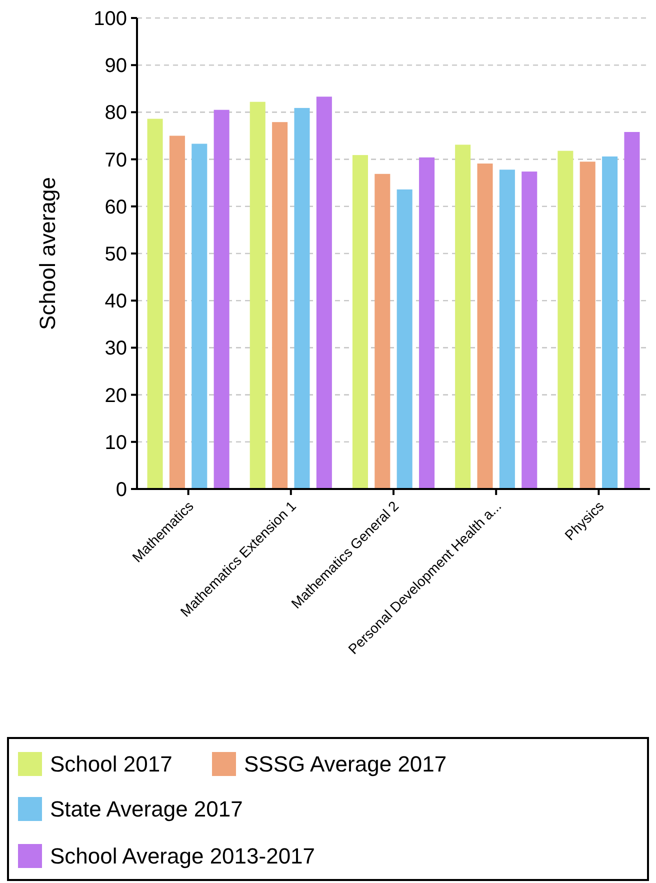  I want to click on y-tick-label: 100, so click(110, 19).